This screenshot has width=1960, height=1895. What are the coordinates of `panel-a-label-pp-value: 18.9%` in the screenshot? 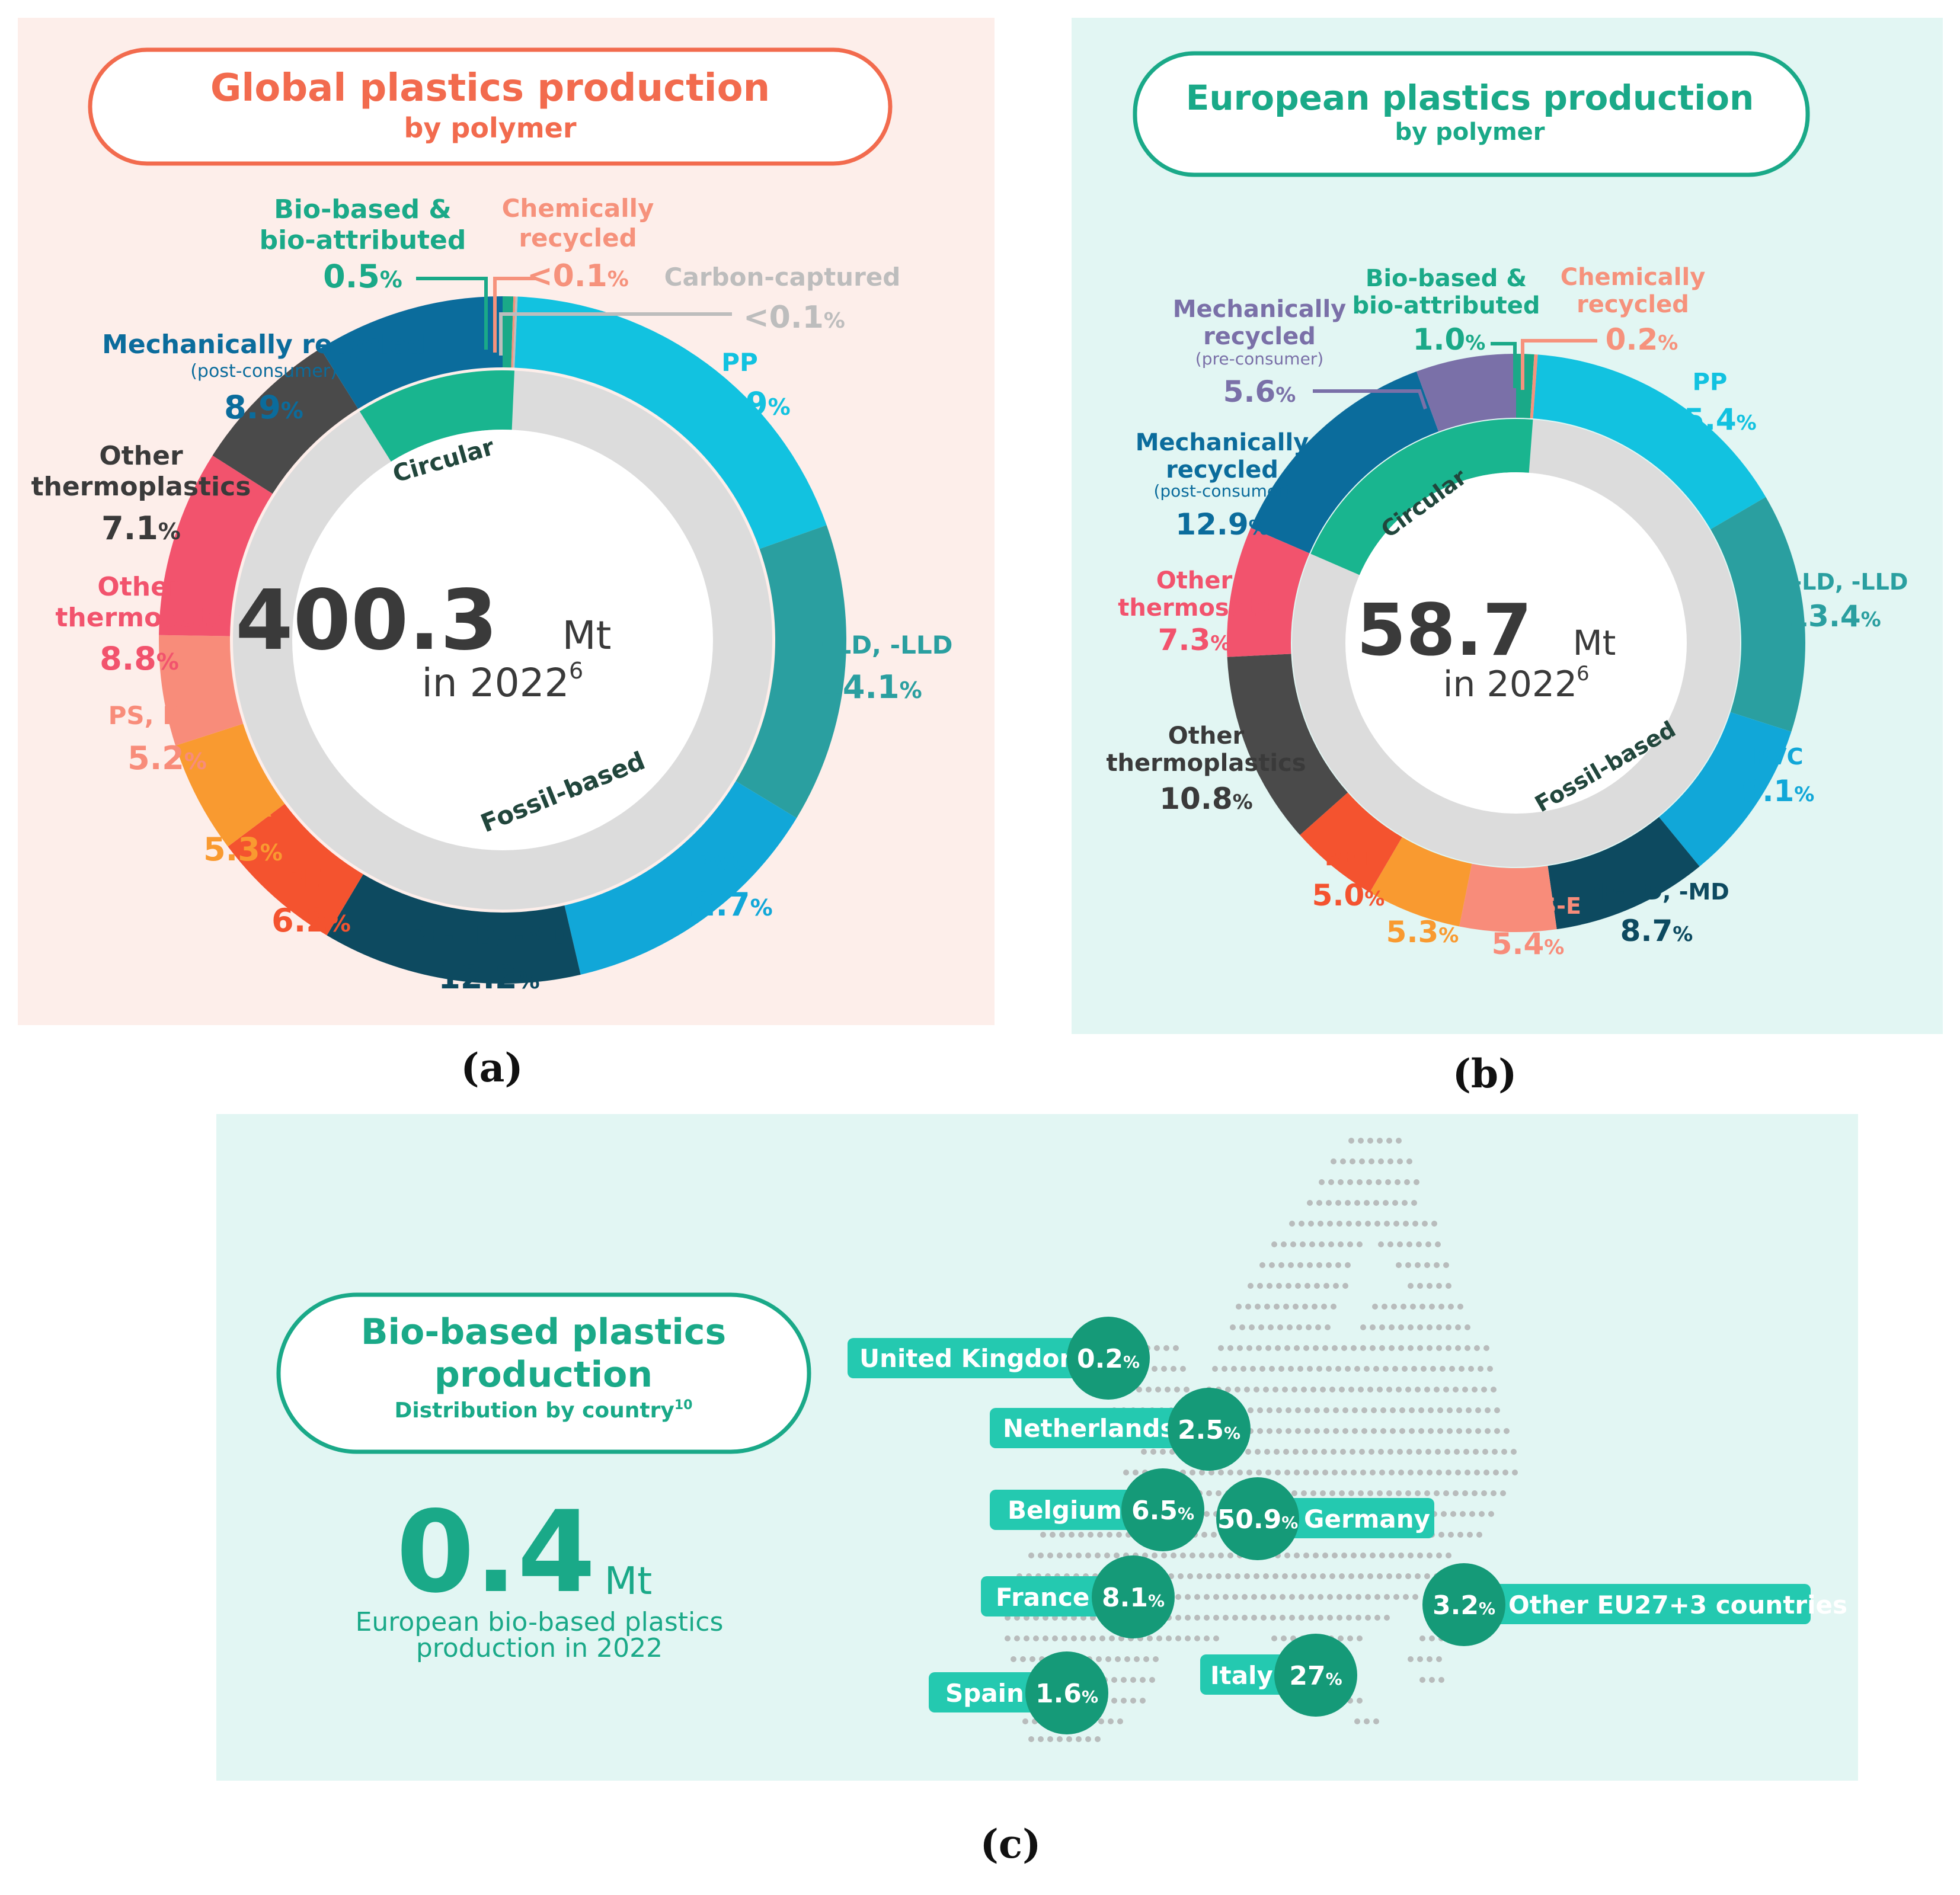 It's located at (739, 403).